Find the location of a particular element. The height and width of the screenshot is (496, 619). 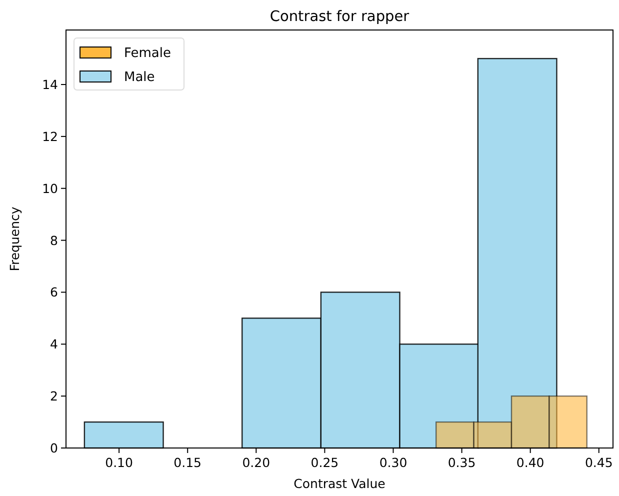

x-tick-label: 0.10 is located at coordinates (119, 462).